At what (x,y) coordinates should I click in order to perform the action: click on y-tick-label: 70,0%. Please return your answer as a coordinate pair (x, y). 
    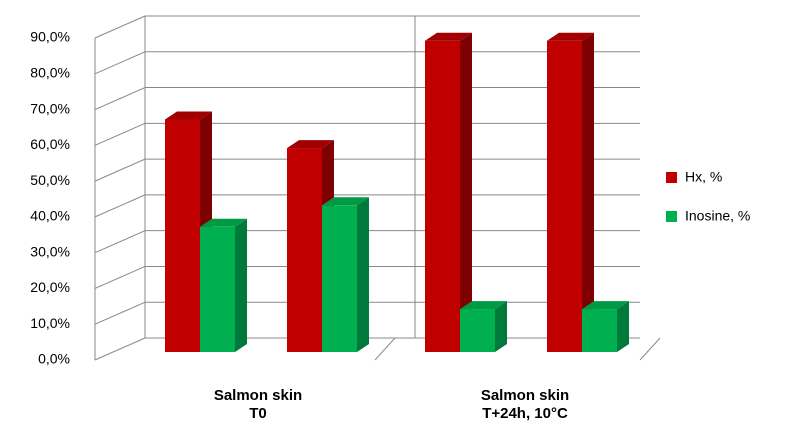
    Looking at the image, I should click on (50, 108).